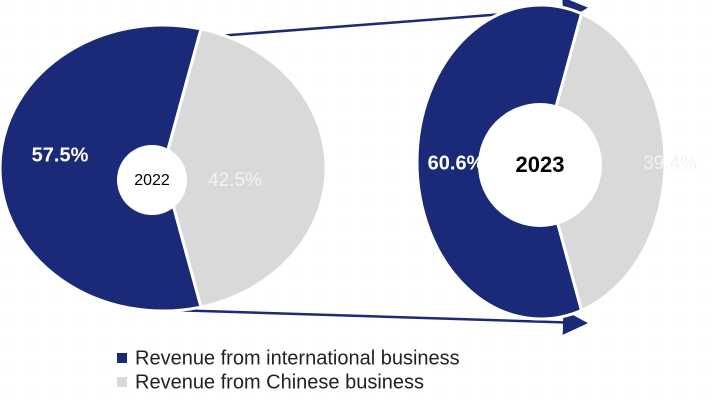 This screenshot has height=409, width=720. What do you see at coordinates (235, 180) in the screenshot?
I see `value-label: 42.5%` at bounding box center [235, 180].